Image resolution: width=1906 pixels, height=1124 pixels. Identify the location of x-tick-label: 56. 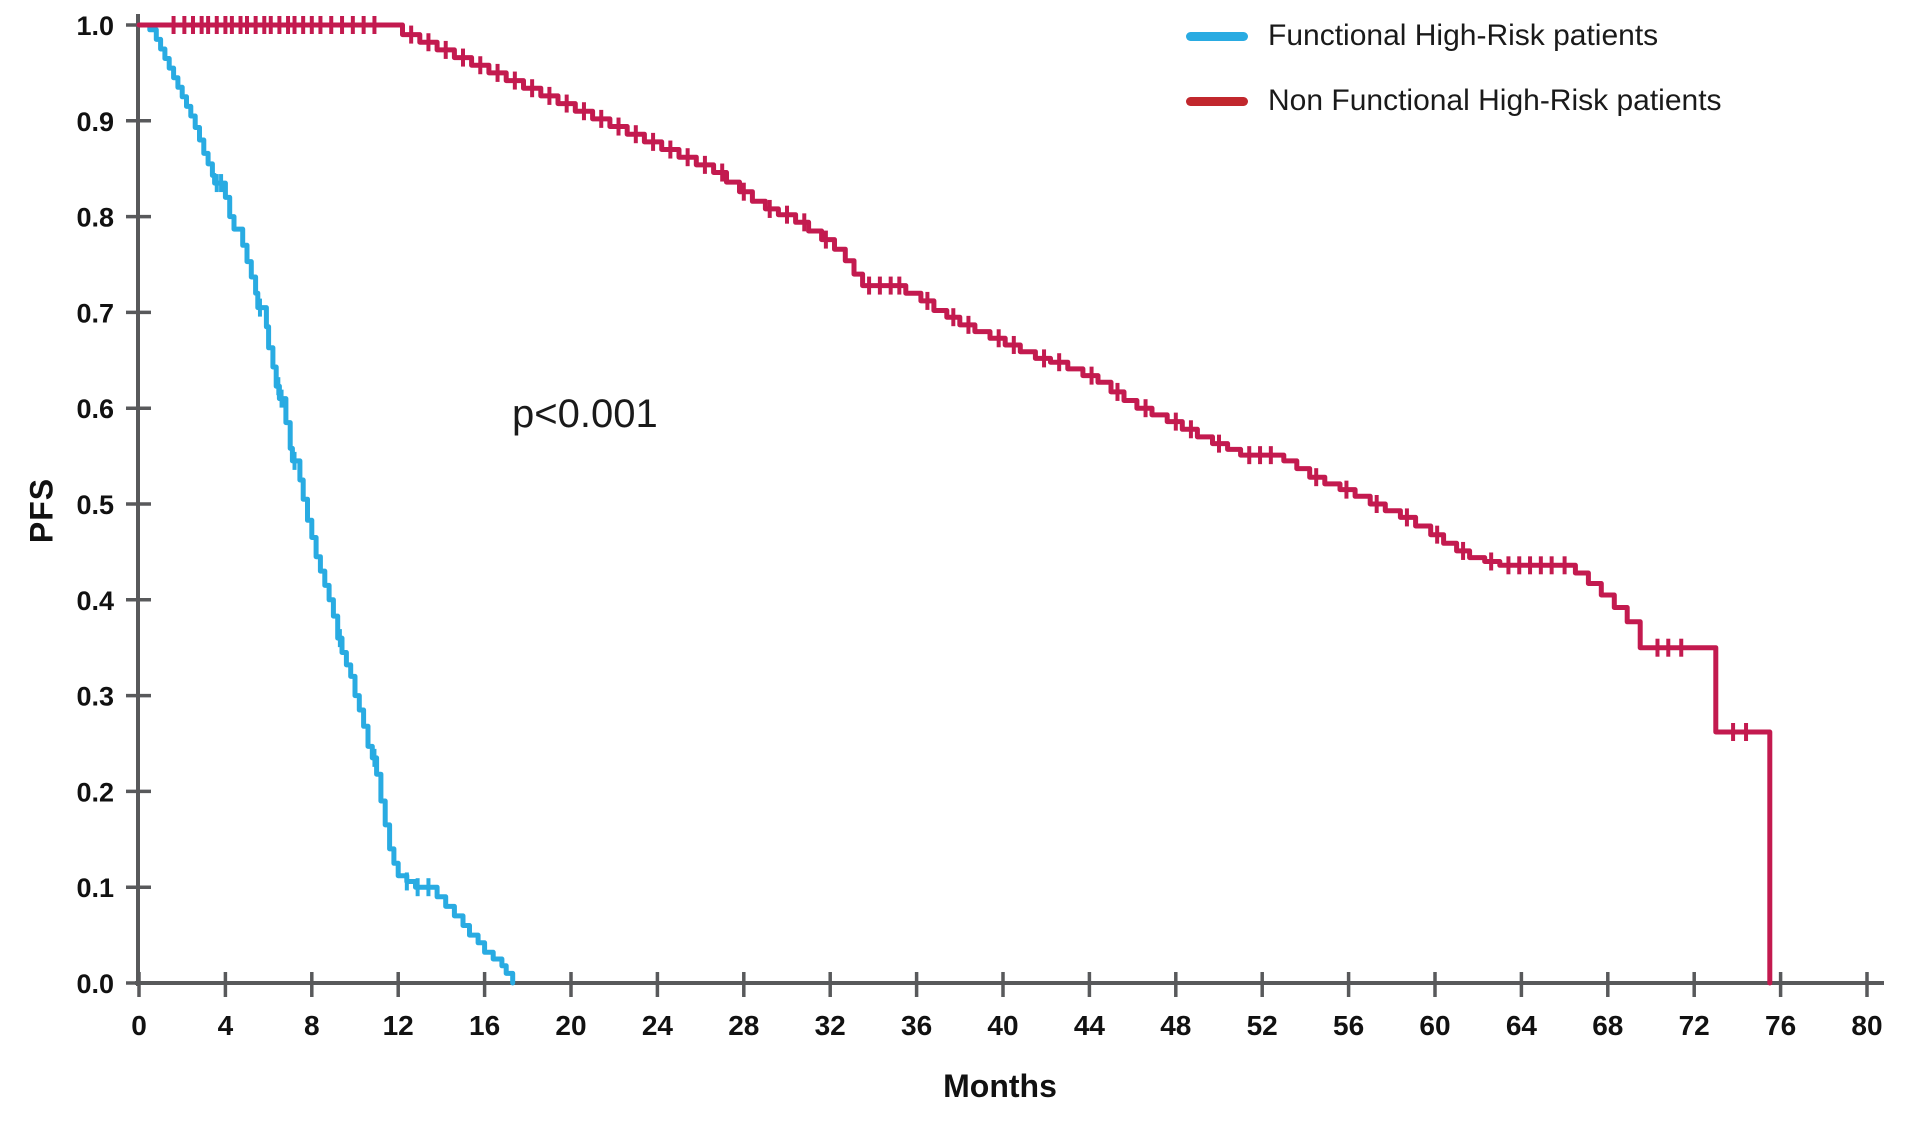
(1348, 1025).